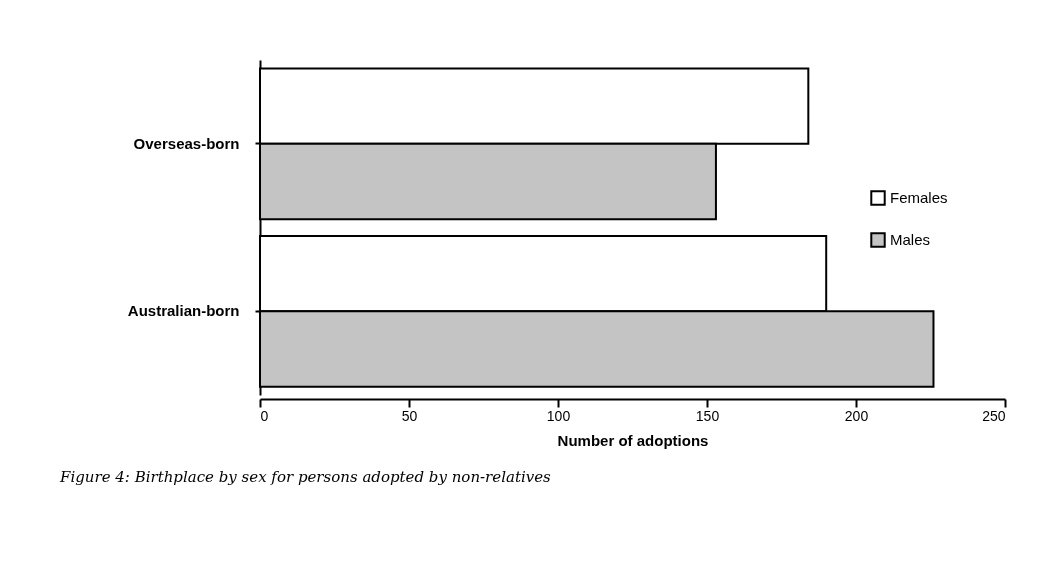 The width and height of the screenshot is (1047, 577). What do you see at coordinates (264, 415) in the screenshot?
I see `x-tick-label: 0` at bounding box center [264, 415].